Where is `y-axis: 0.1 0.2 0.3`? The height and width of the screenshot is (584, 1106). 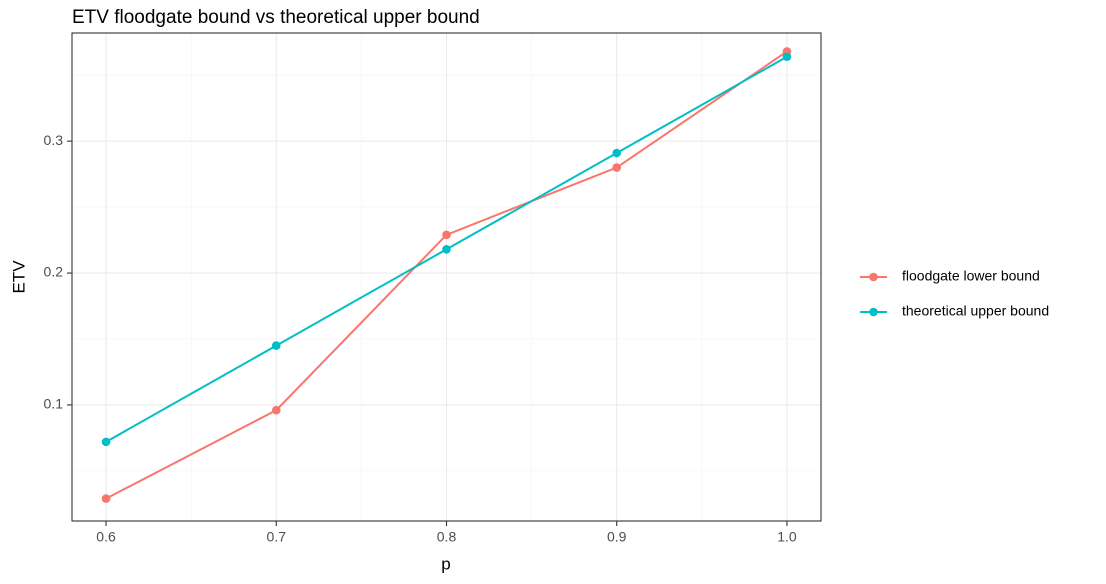 y-axis: 0.1 0.2 0.3 is located at coordinates (58, 272).